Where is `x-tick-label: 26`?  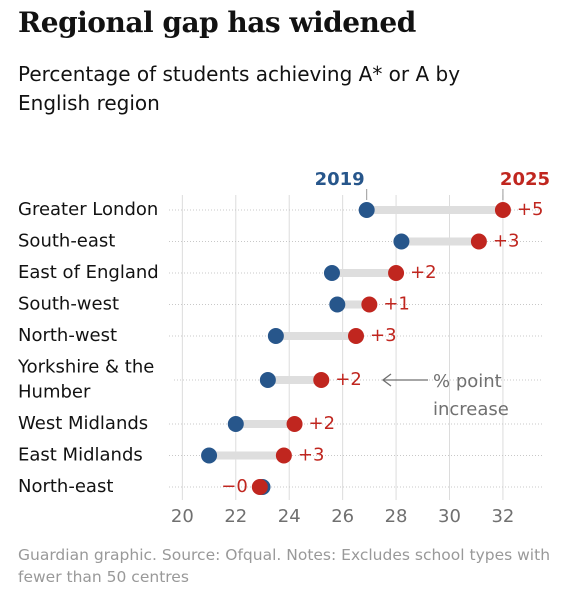 x-tick-label: 26 is located at coordinates (342, 516).